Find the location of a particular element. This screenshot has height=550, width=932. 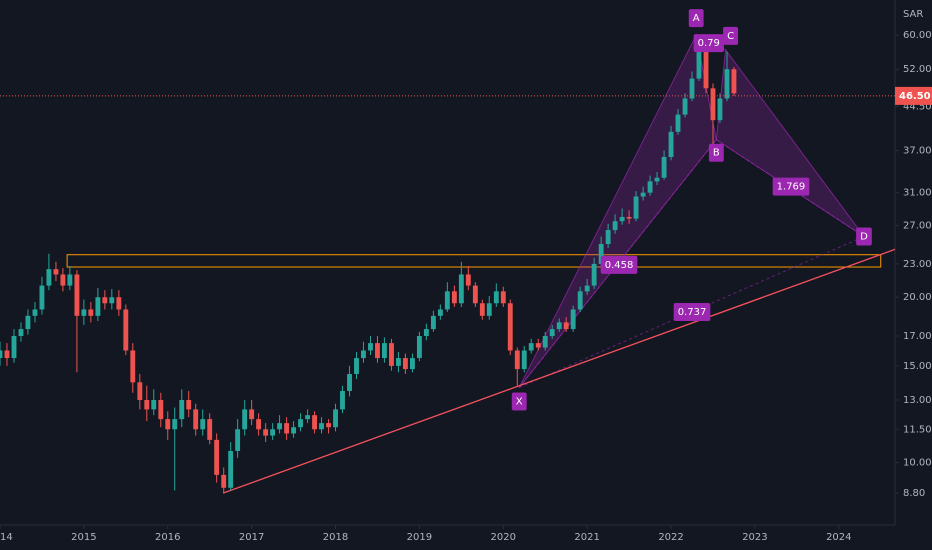

y-tick-label: 52.00 is located at coordinates (917, 69).